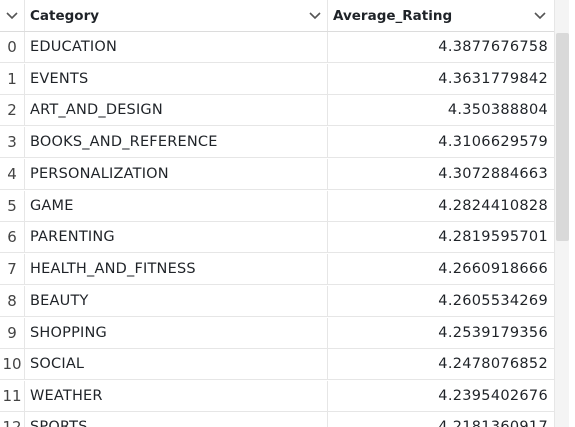 This screenshot has width=575, height=427. Describe the element at coordinates (12, 332) in the screenshot. I see `row-index: 9` at that location.